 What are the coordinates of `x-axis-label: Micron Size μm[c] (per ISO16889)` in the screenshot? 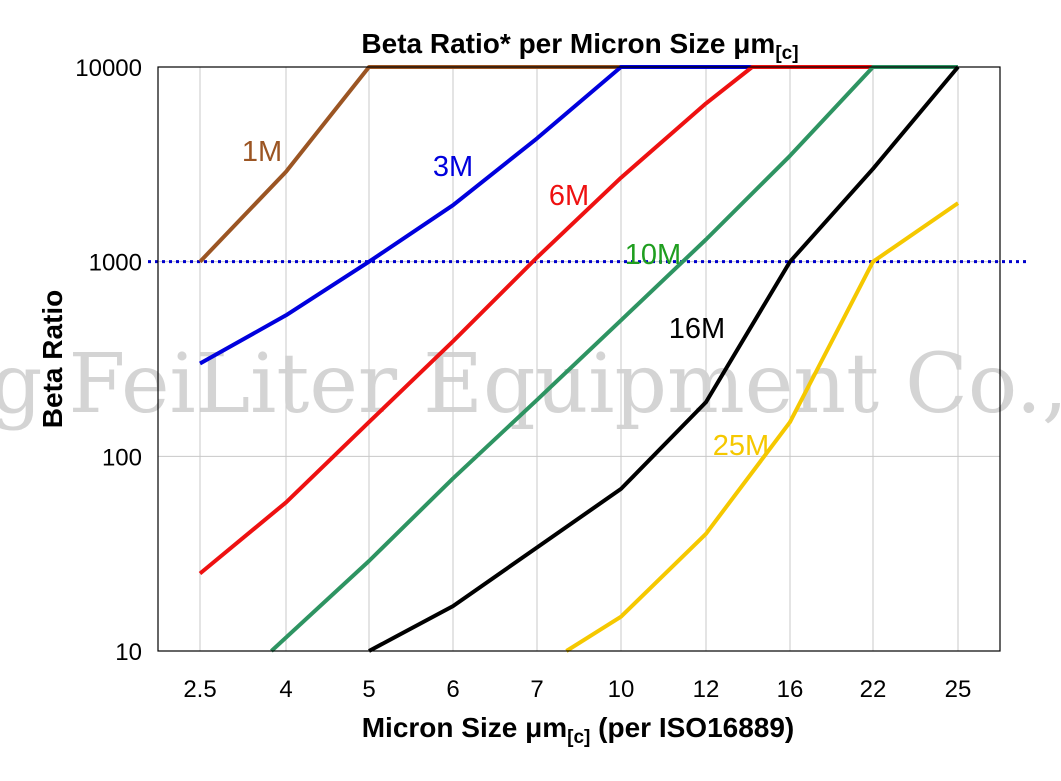 It's located at (578, 730).